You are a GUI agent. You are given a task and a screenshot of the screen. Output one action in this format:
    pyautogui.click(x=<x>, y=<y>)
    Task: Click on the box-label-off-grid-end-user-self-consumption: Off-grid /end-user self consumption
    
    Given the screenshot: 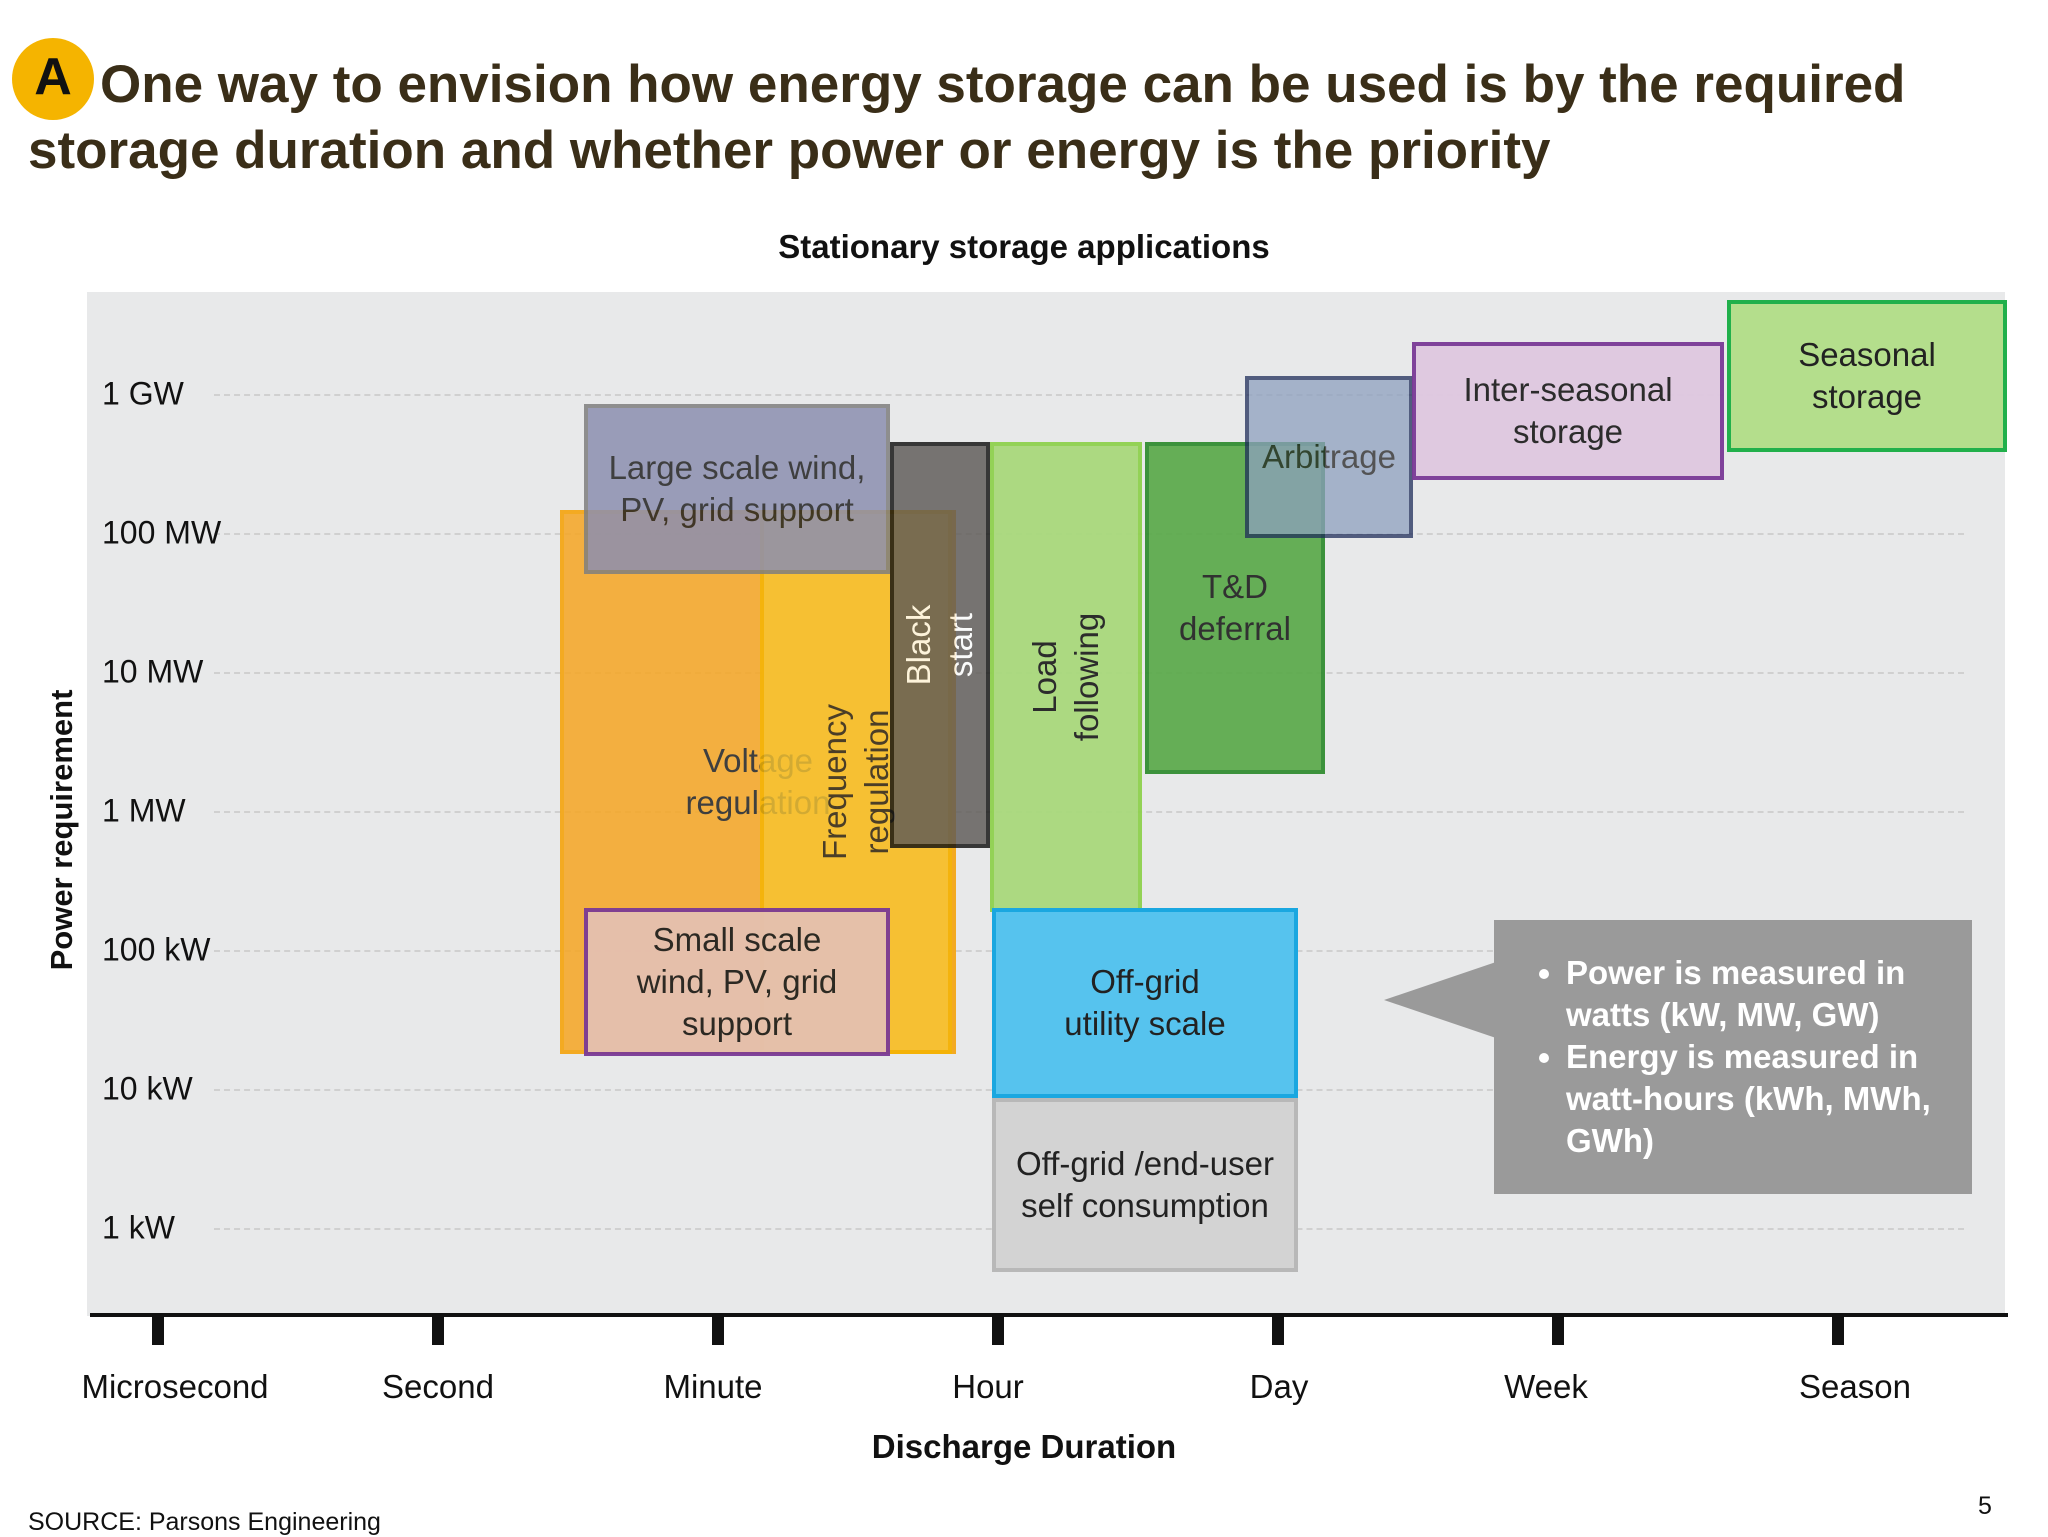 What is the action you would take?
    pyautogui.click(x=1144, y=1184)
    